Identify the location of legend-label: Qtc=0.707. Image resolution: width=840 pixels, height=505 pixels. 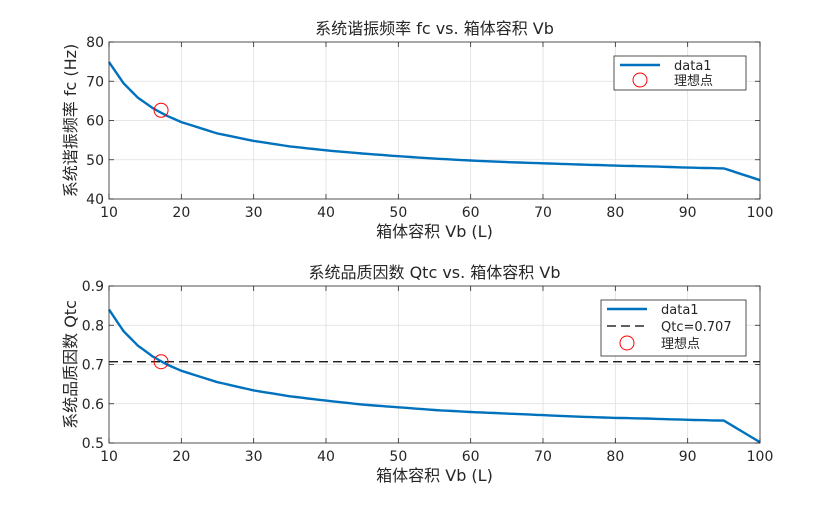
(696, 327).